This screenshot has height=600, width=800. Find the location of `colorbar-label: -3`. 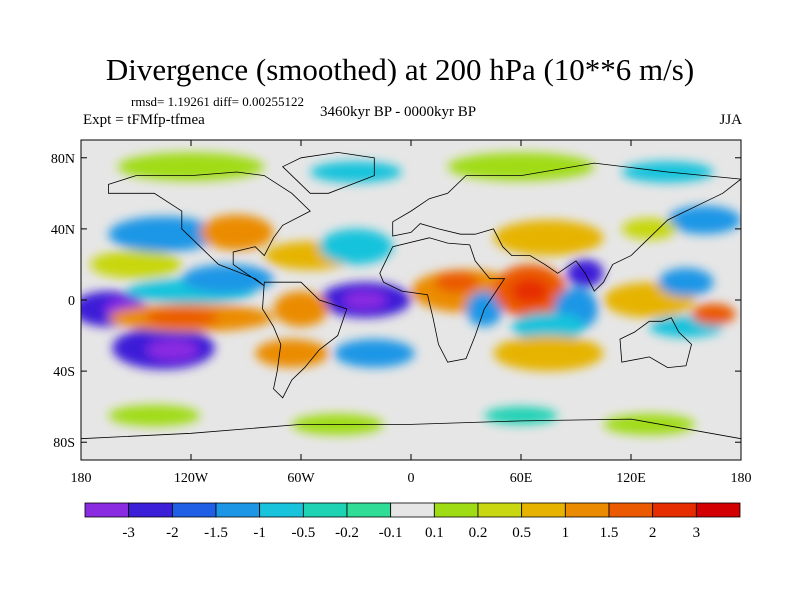

colorbar-label: -3 is located at coordinates (128, 533).